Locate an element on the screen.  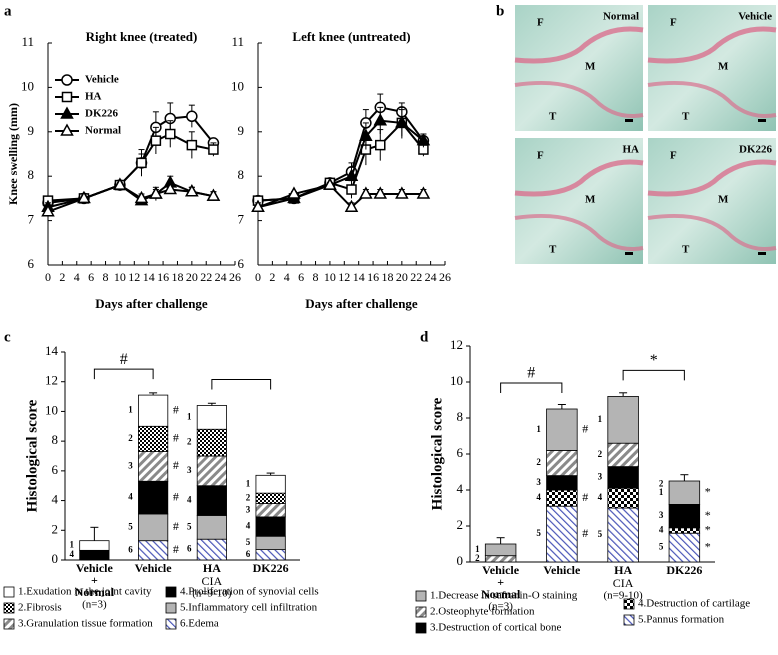
tissue-label: F is located at coordinates (540, 156).